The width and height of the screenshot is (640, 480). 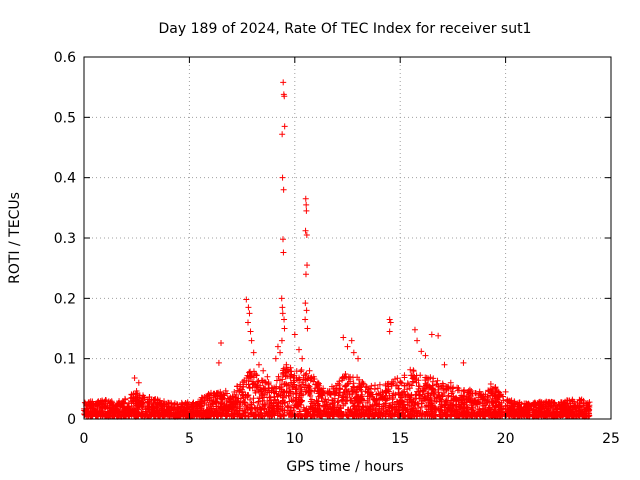 What do you see at coordinates (15, 238) in the screenshot?
I see `y-axis-label: ROTI / TECUs` at bounding box center [15, 238].